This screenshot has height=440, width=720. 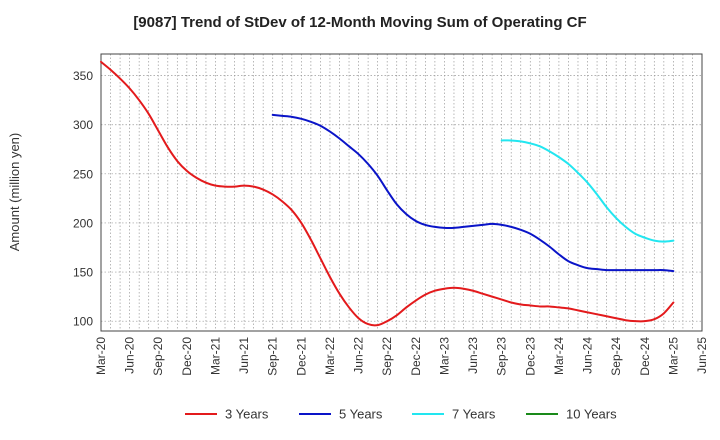 What do you see at coordinates (401, 414) in the screenshot?
I see `legend: 3 Years 5 Years 7 Years 10 Years` at bounding box center [401, 414].